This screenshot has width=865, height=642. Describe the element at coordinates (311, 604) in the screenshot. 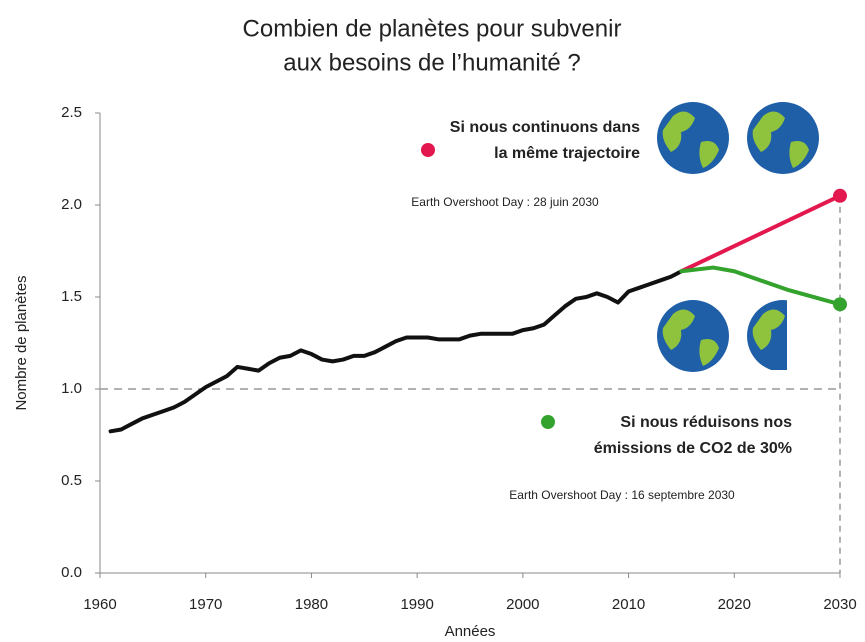

I see `x-tick-label: 1980` at that location.